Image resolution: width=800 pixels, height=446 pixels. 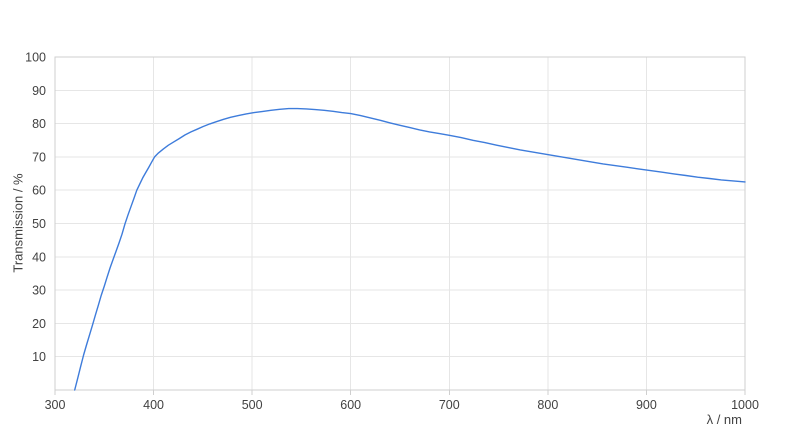 I want to click on y-tick-label: 50, so click(x=39, y=224).